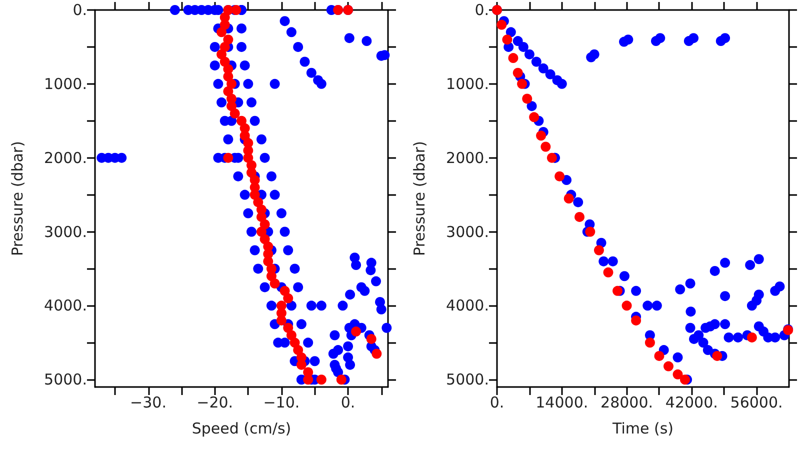  I want to click on x-tick-label: 56000., so click(756, 403).